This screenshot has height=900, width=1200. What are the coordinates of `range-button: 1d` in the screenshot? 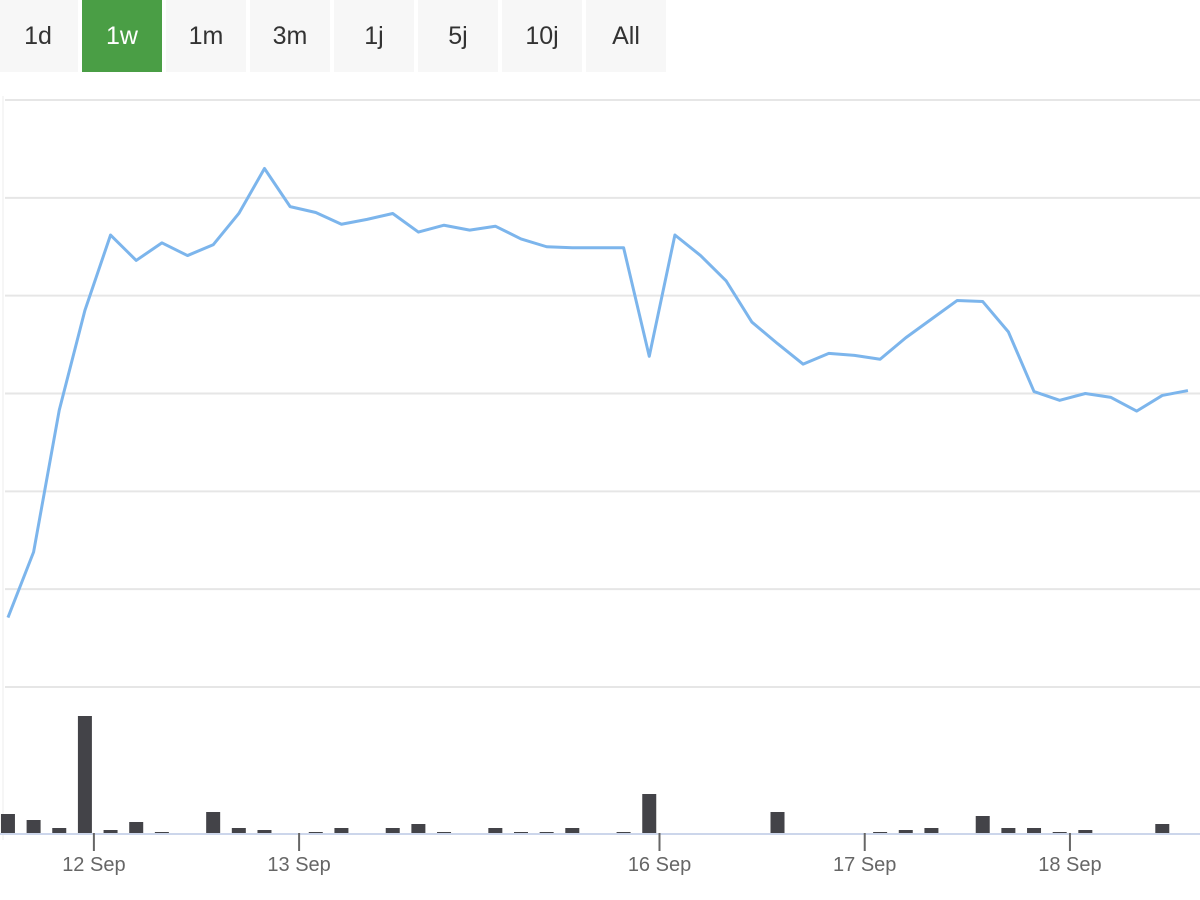 It's located at (39, 36).